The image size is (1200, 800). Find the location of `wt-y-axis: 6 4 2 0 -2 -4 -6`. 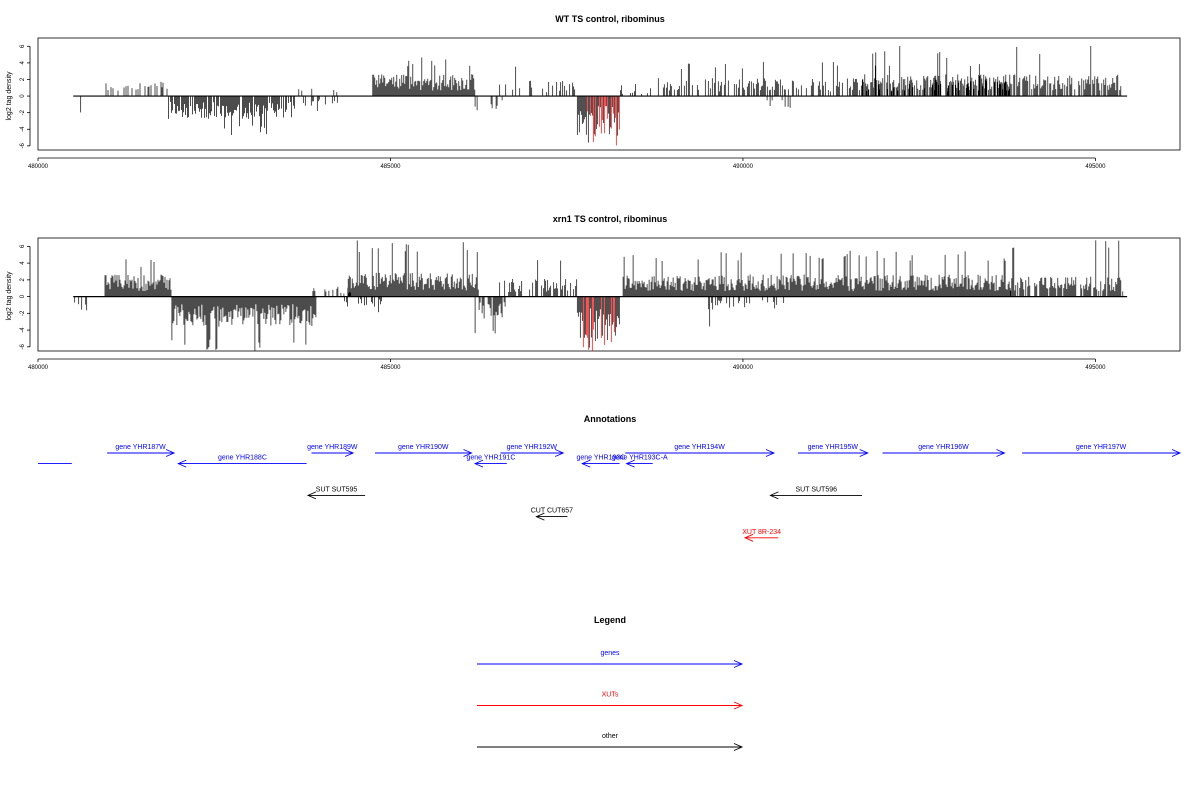

wt-y-axis: 6 4 2 0 -2 -4 -6 is located at coordinates (25, 96).